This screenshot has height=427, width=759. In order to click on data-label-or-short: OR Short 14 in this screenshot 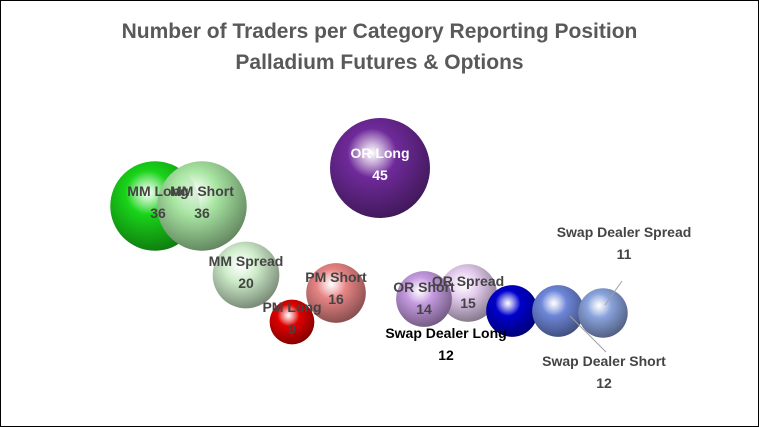, I will do `click(424, 298)`.